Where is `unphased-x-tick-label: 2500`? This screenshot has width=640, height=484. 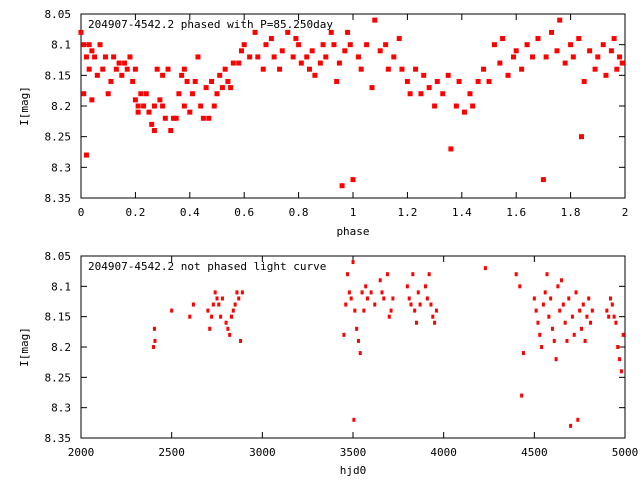 unphased-x-tick-label: 2500 is located at coordinates (171, 452).